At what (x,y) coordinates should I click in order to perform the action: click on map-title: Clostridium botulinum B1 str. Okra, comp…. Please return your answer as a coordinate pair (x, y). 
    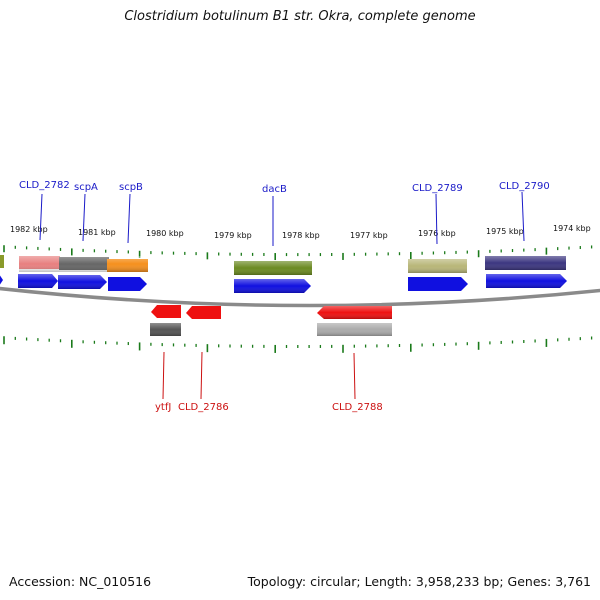
    Looking at the image, I should click on (300, 16).